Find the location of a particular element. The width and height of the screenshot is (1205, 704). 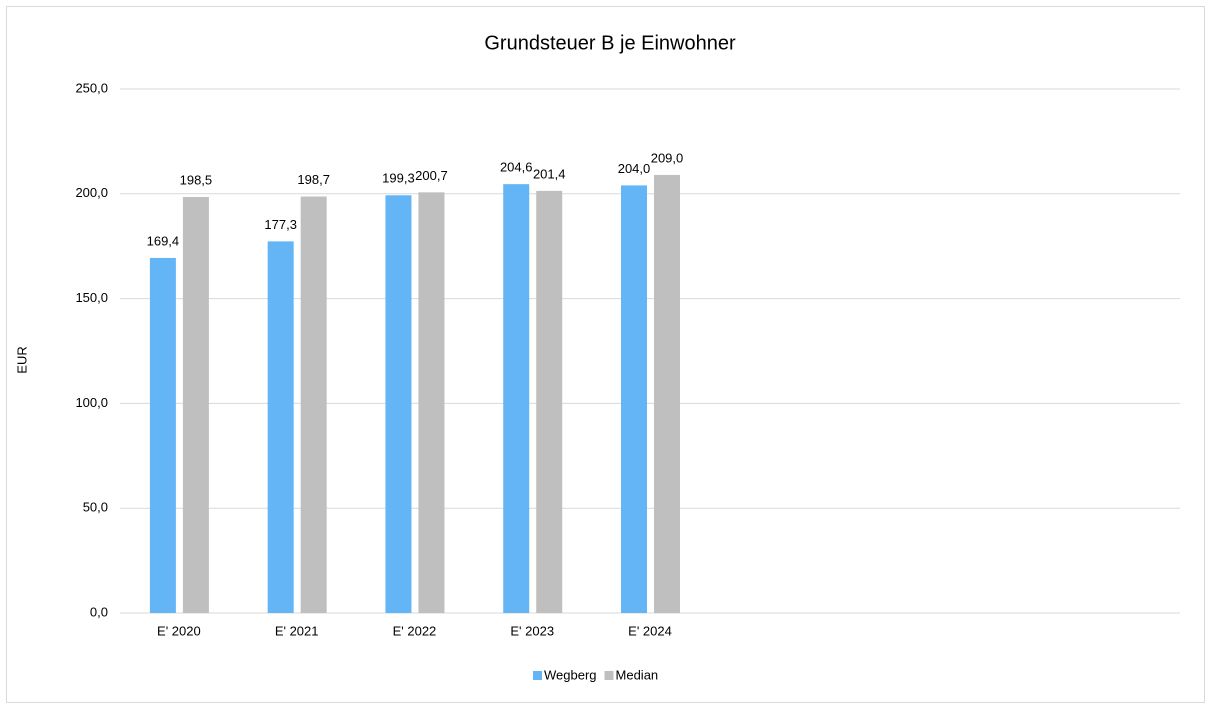

x-tick-label: E' 2022 is located at coordinates (415, 630).